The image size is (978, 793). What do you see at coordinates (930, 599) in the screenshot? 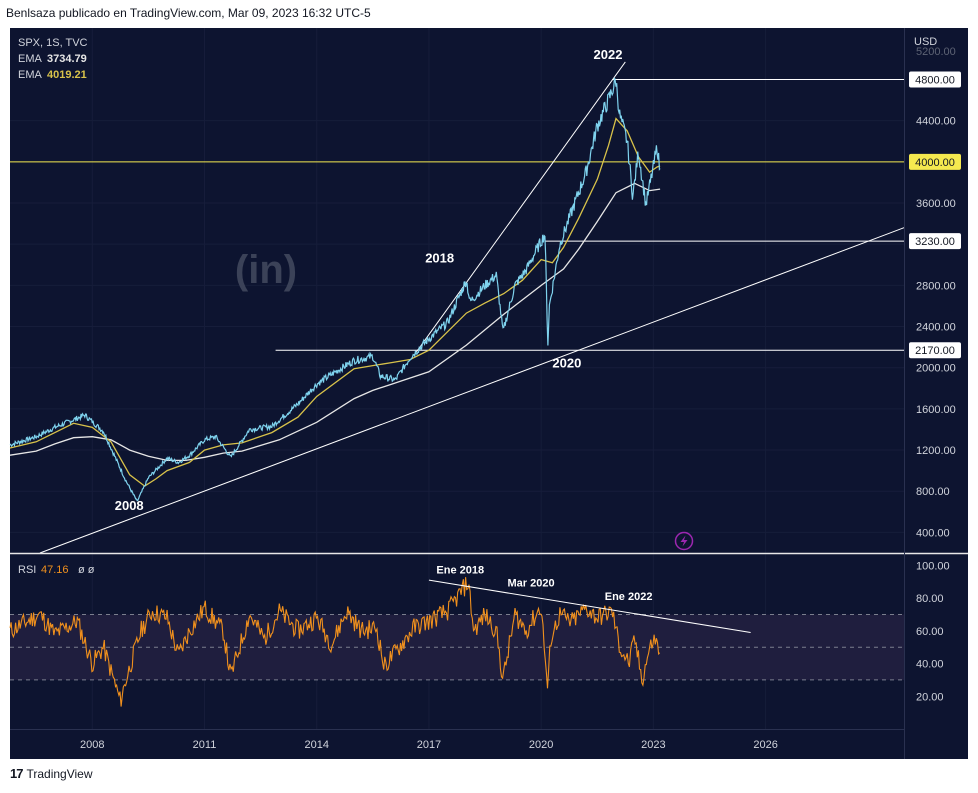
I see `rsi-tick-label: 80.00` at bounding box center [930, 599].